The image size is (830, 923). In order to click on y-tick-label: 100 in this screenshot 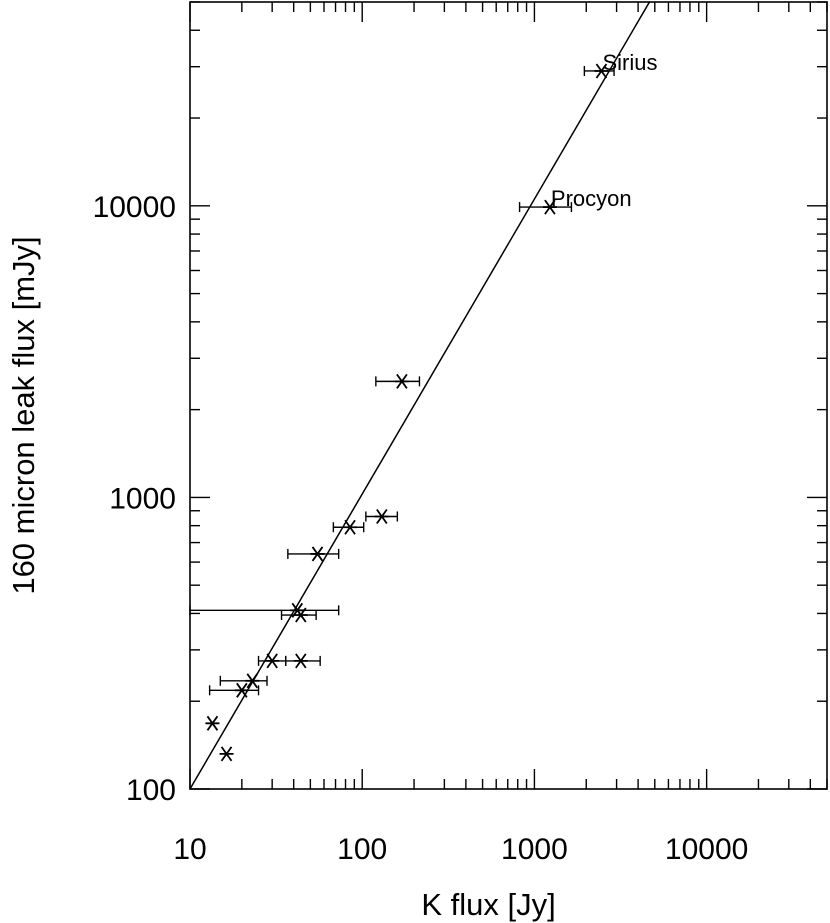, I will do `click(151, 790)`.